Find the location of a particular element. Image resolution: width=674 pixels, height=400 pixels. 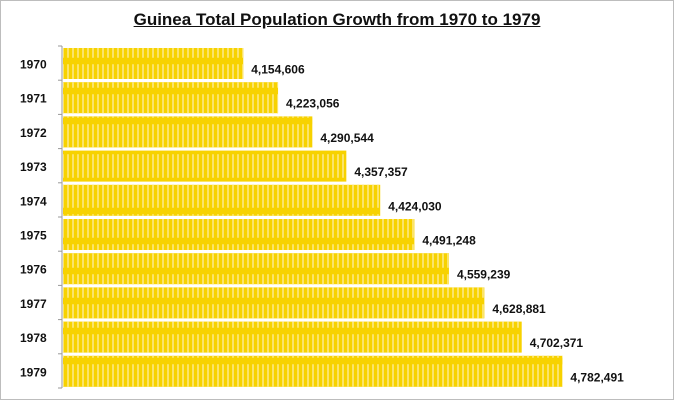

data-label: 4,782,491 is located at coordinates (597, 377).